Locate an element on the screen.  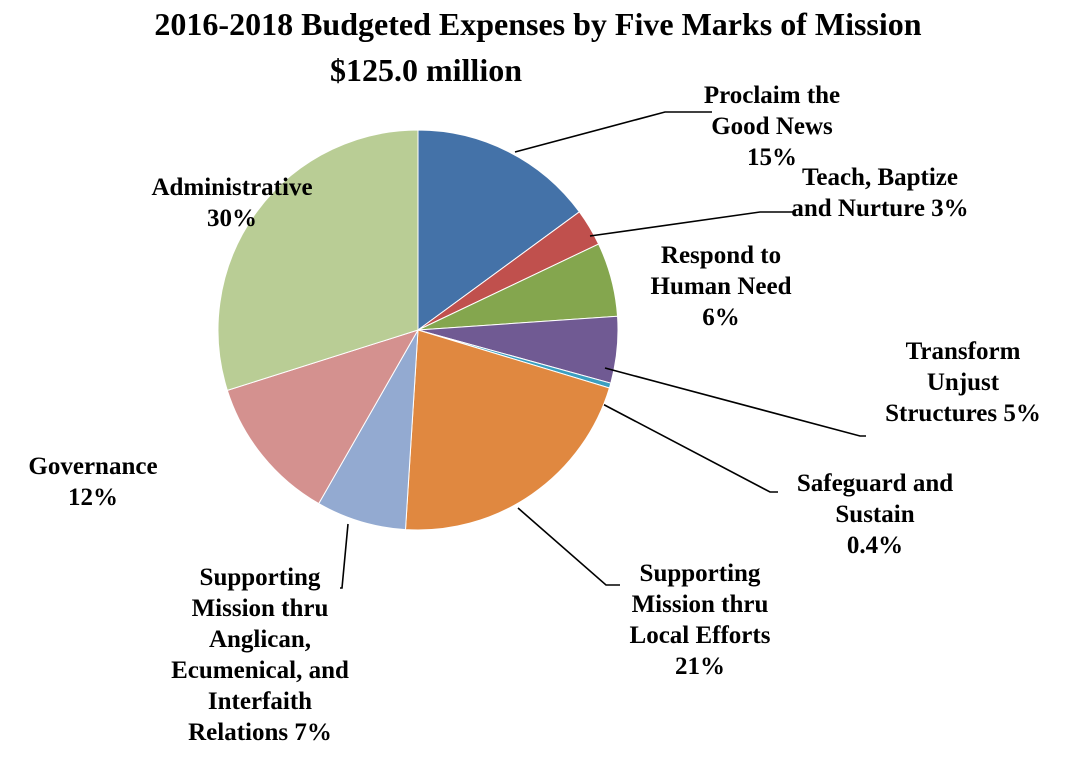
slice-percent: 3% is located at coordinates (950, 208).